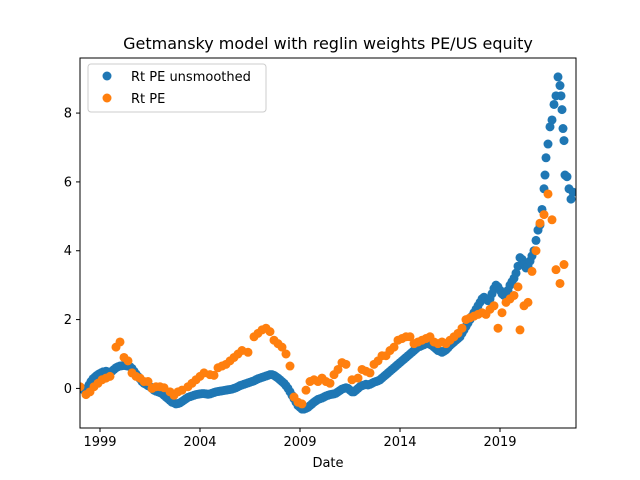 The height and width of the screenshot is (480, 640). Describe the element at coordinates (148, 99) in the screenshot. I see `legend-label-rt-pe: Rt PE` at that location.